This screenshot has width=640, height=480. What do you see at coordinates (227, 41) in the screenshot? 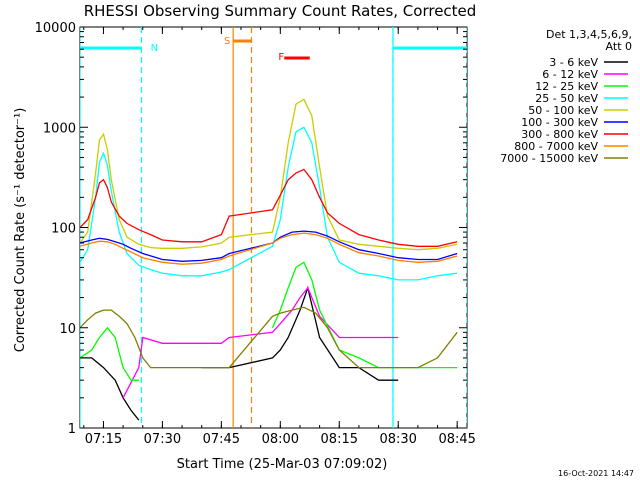
I see `segment-letter: S` at bounding box center [227, 41].